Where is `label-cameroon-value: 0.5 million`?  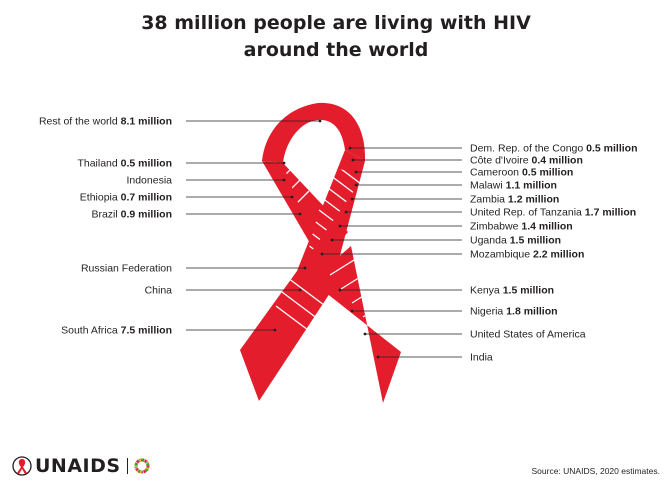
label-cameroon-value: 0.5 million is located at coordinates (546, 173).